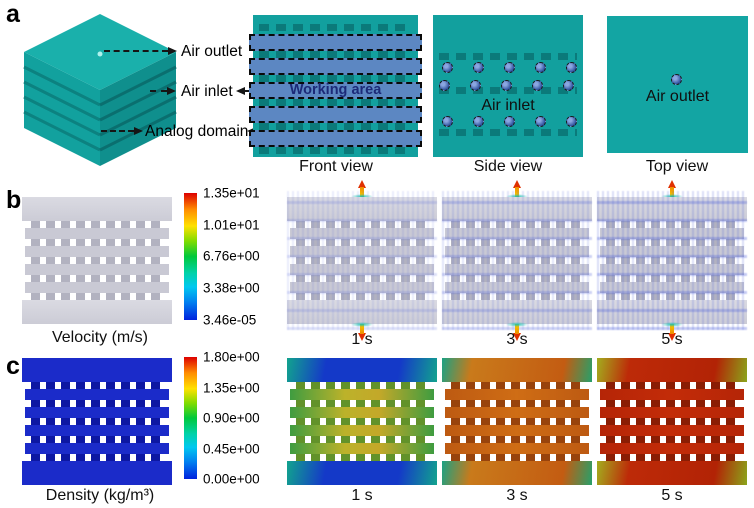 Image resolution: width=754 pixels, height=508 pixels. What do you see at coordinates (190, 418) in the screenshot?
I see `density-colorbar` at bounding box center [190, 418].